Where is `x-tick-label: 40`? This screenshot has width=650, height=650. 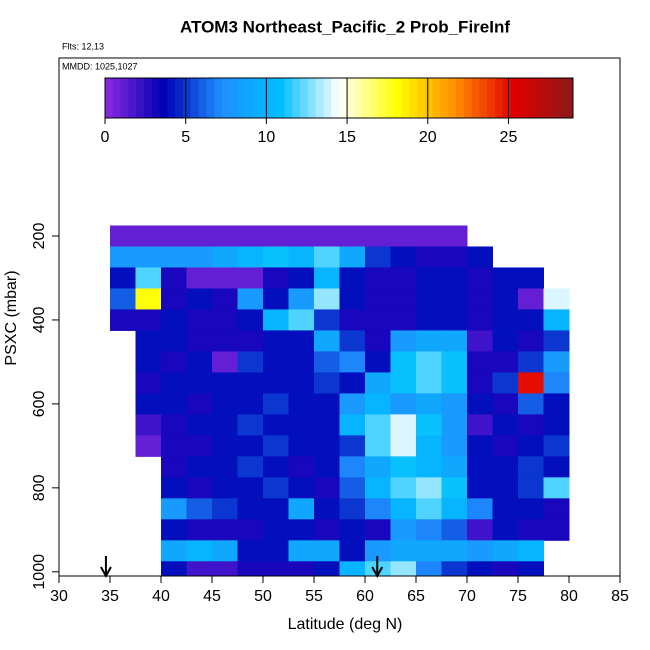 x-tick-label: 40 is located at coordinates (161, 596).